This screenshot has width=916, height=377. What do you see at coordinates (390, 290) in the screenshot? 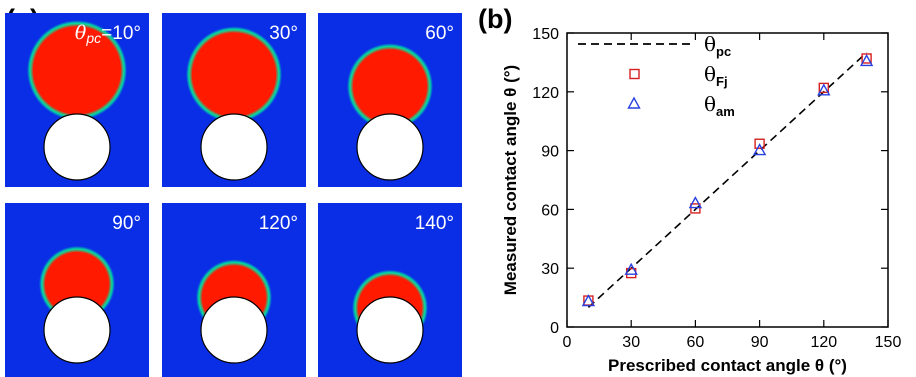
I see `snapshot-tile: 140°` at bounding box center [390, 290].